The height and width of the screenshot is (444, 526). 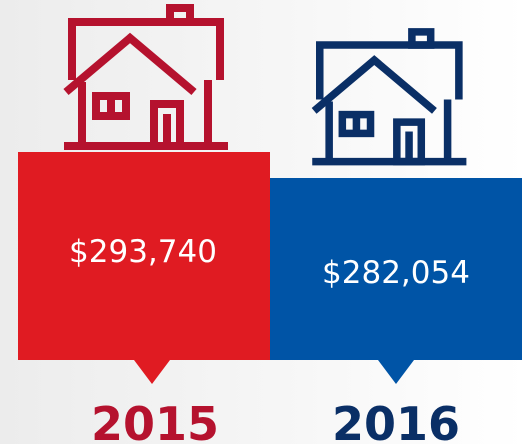 What do you see at coordinates (143, 252) in the screenshot?
I see `value-label: $293,740` at bounding box center [143, 252].